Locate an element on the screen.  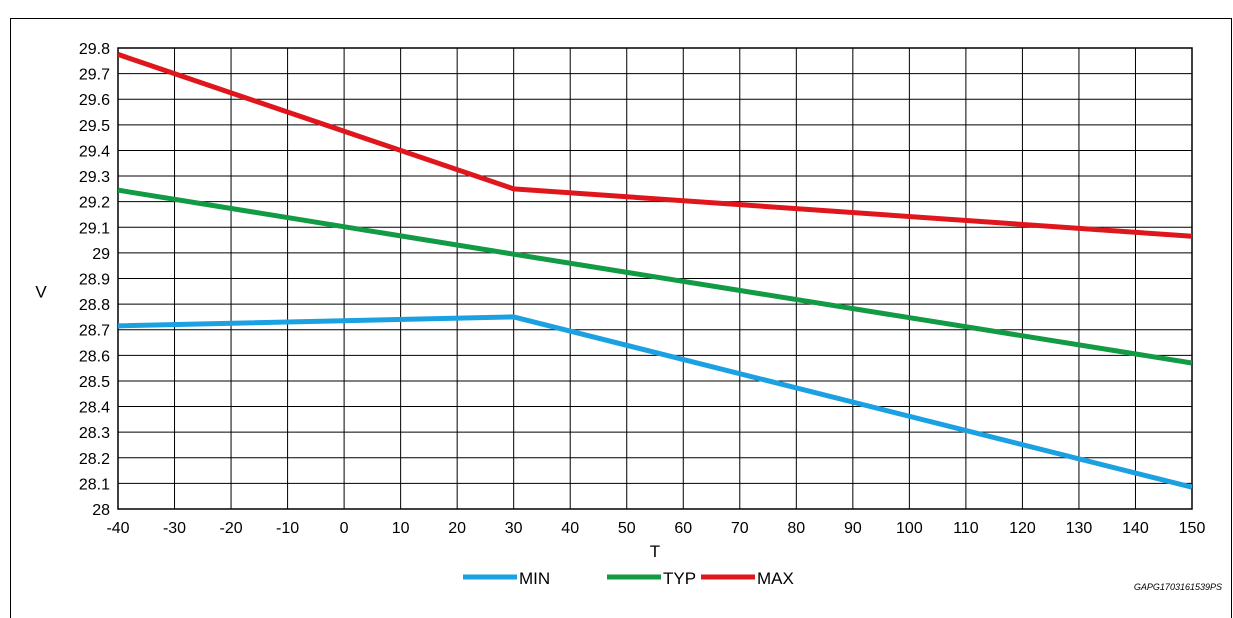
x-tick-label: 80 is located at coordinates (796, 528).